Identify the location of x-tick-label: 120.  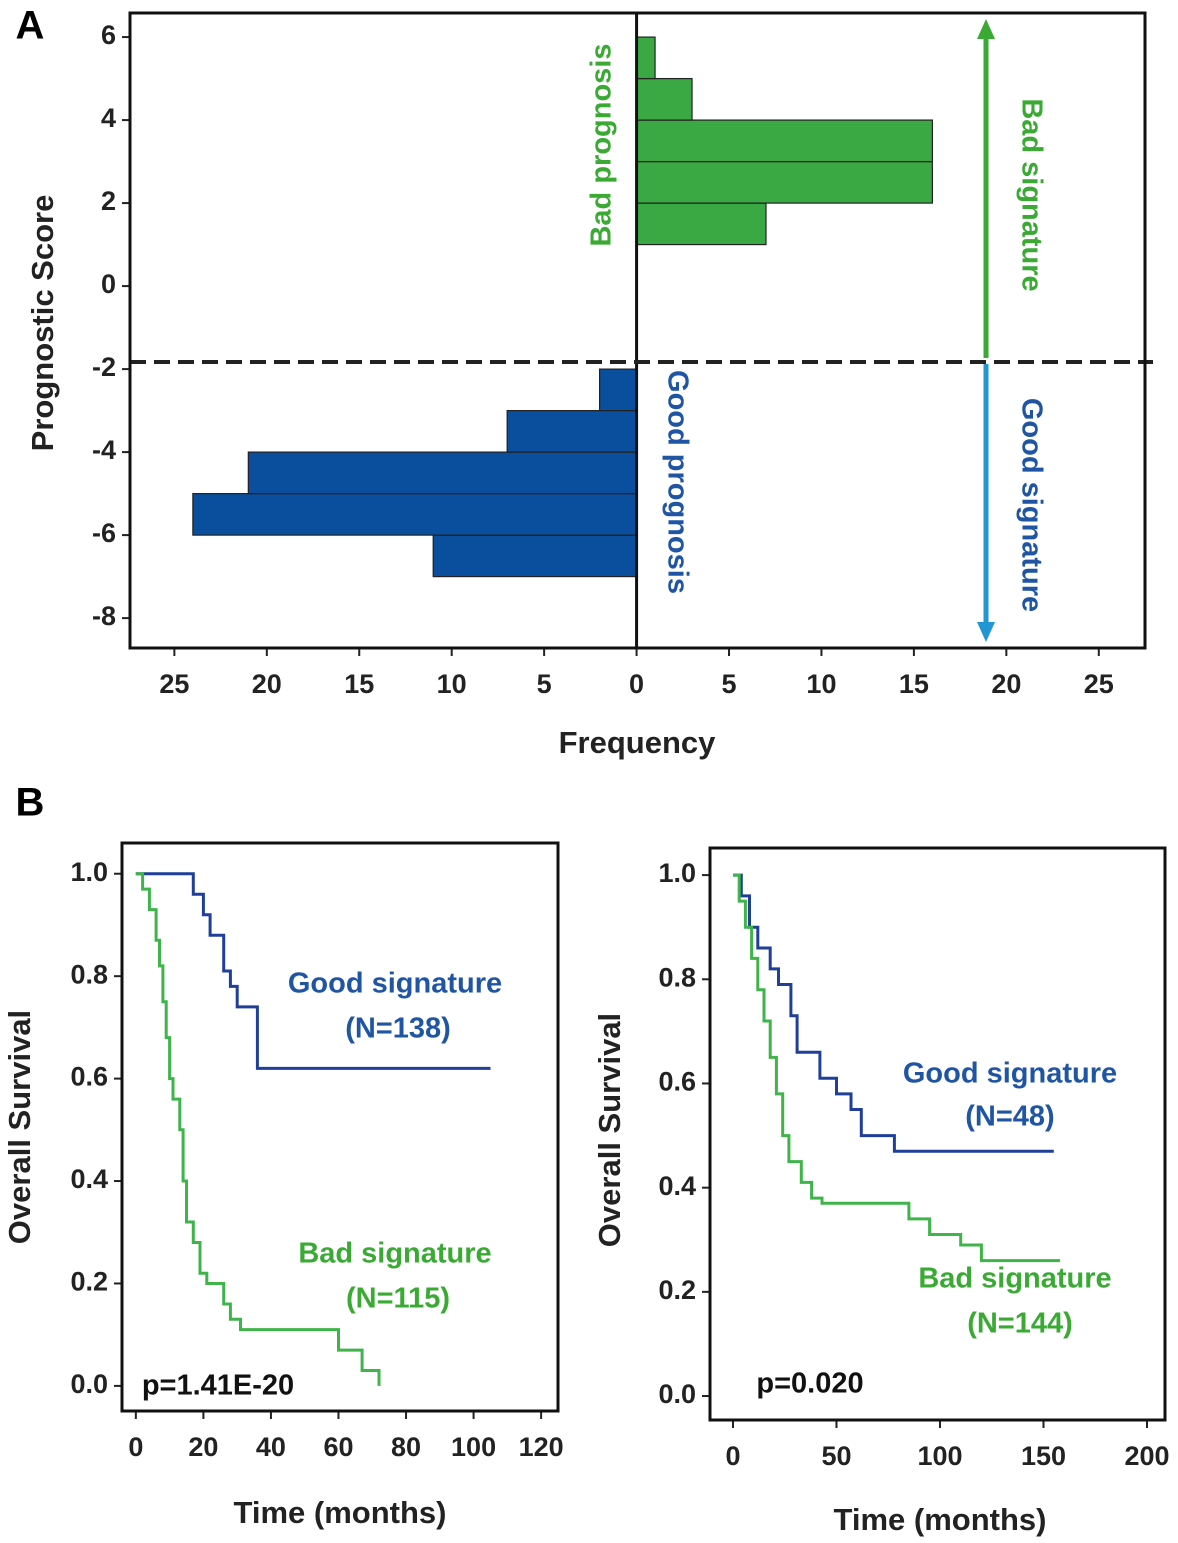
(541, 1447).